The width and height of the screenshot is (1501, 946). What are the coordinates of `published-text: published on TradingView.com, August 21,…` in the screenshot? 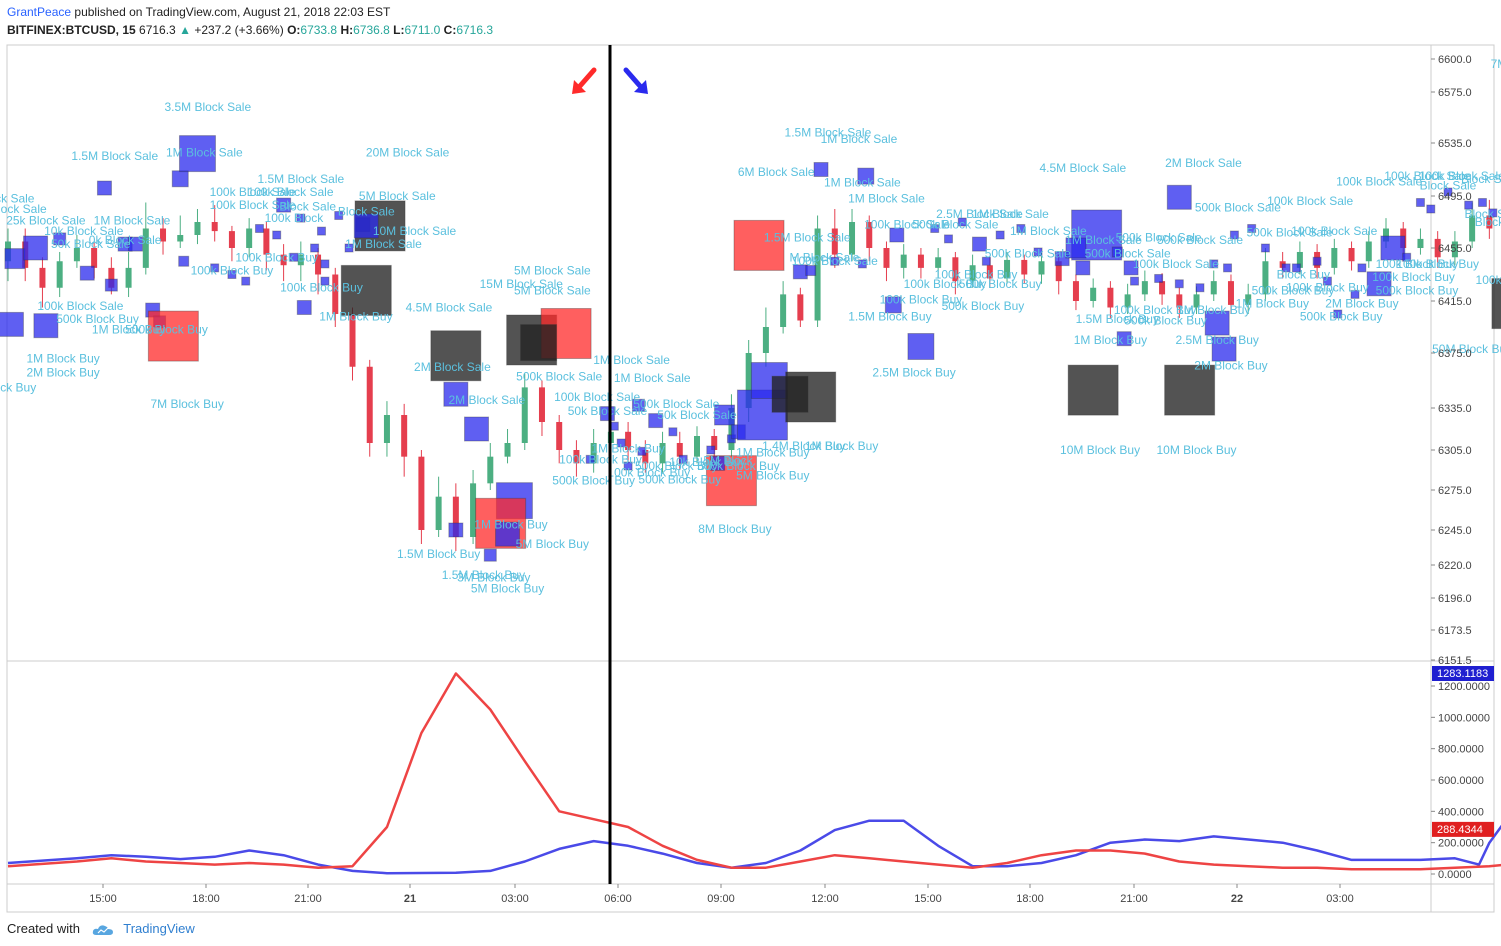 It's located at (232, 12).